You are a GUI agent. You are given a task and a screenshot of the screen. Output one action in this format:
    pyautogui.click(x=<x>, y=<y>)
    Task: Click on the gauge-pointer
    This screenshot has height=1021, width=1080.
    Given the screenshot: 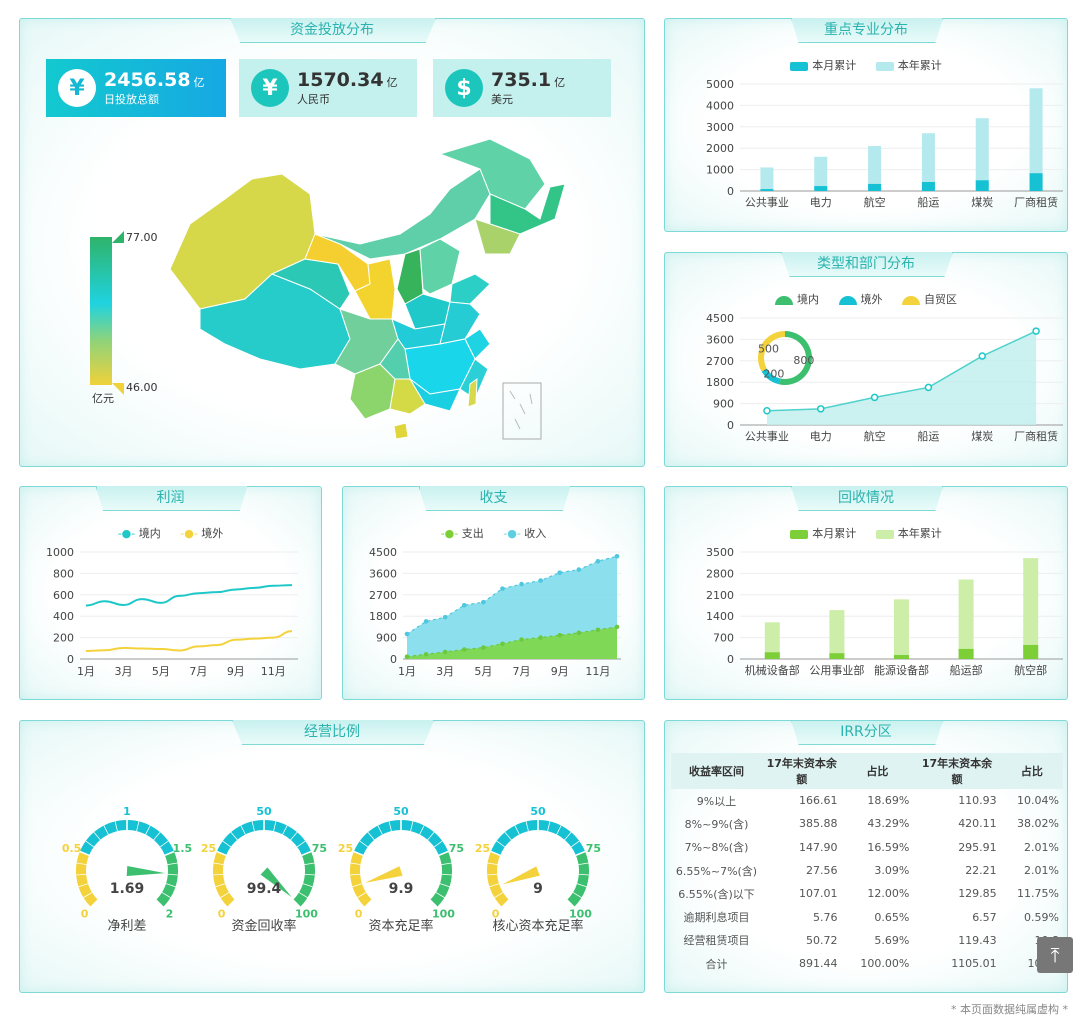 What is the action you would take?
    pyautogui.click(x=521, y=875)
    